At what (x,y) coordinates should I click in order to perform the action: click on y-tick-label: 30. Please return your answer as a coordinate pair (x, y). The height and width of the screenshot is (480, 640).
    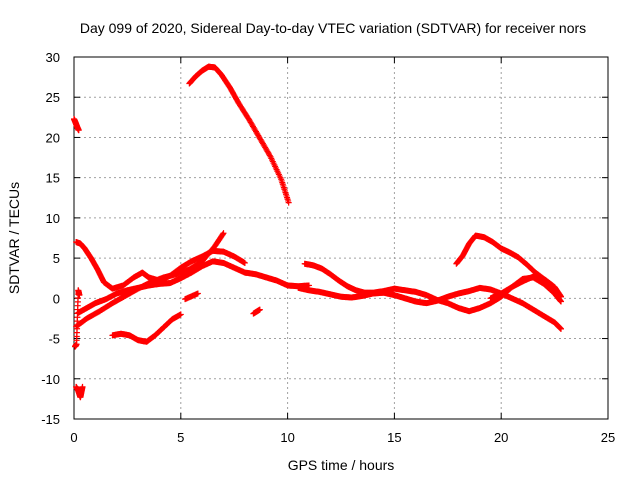
    Looking at the image, I should click on (53, 57).